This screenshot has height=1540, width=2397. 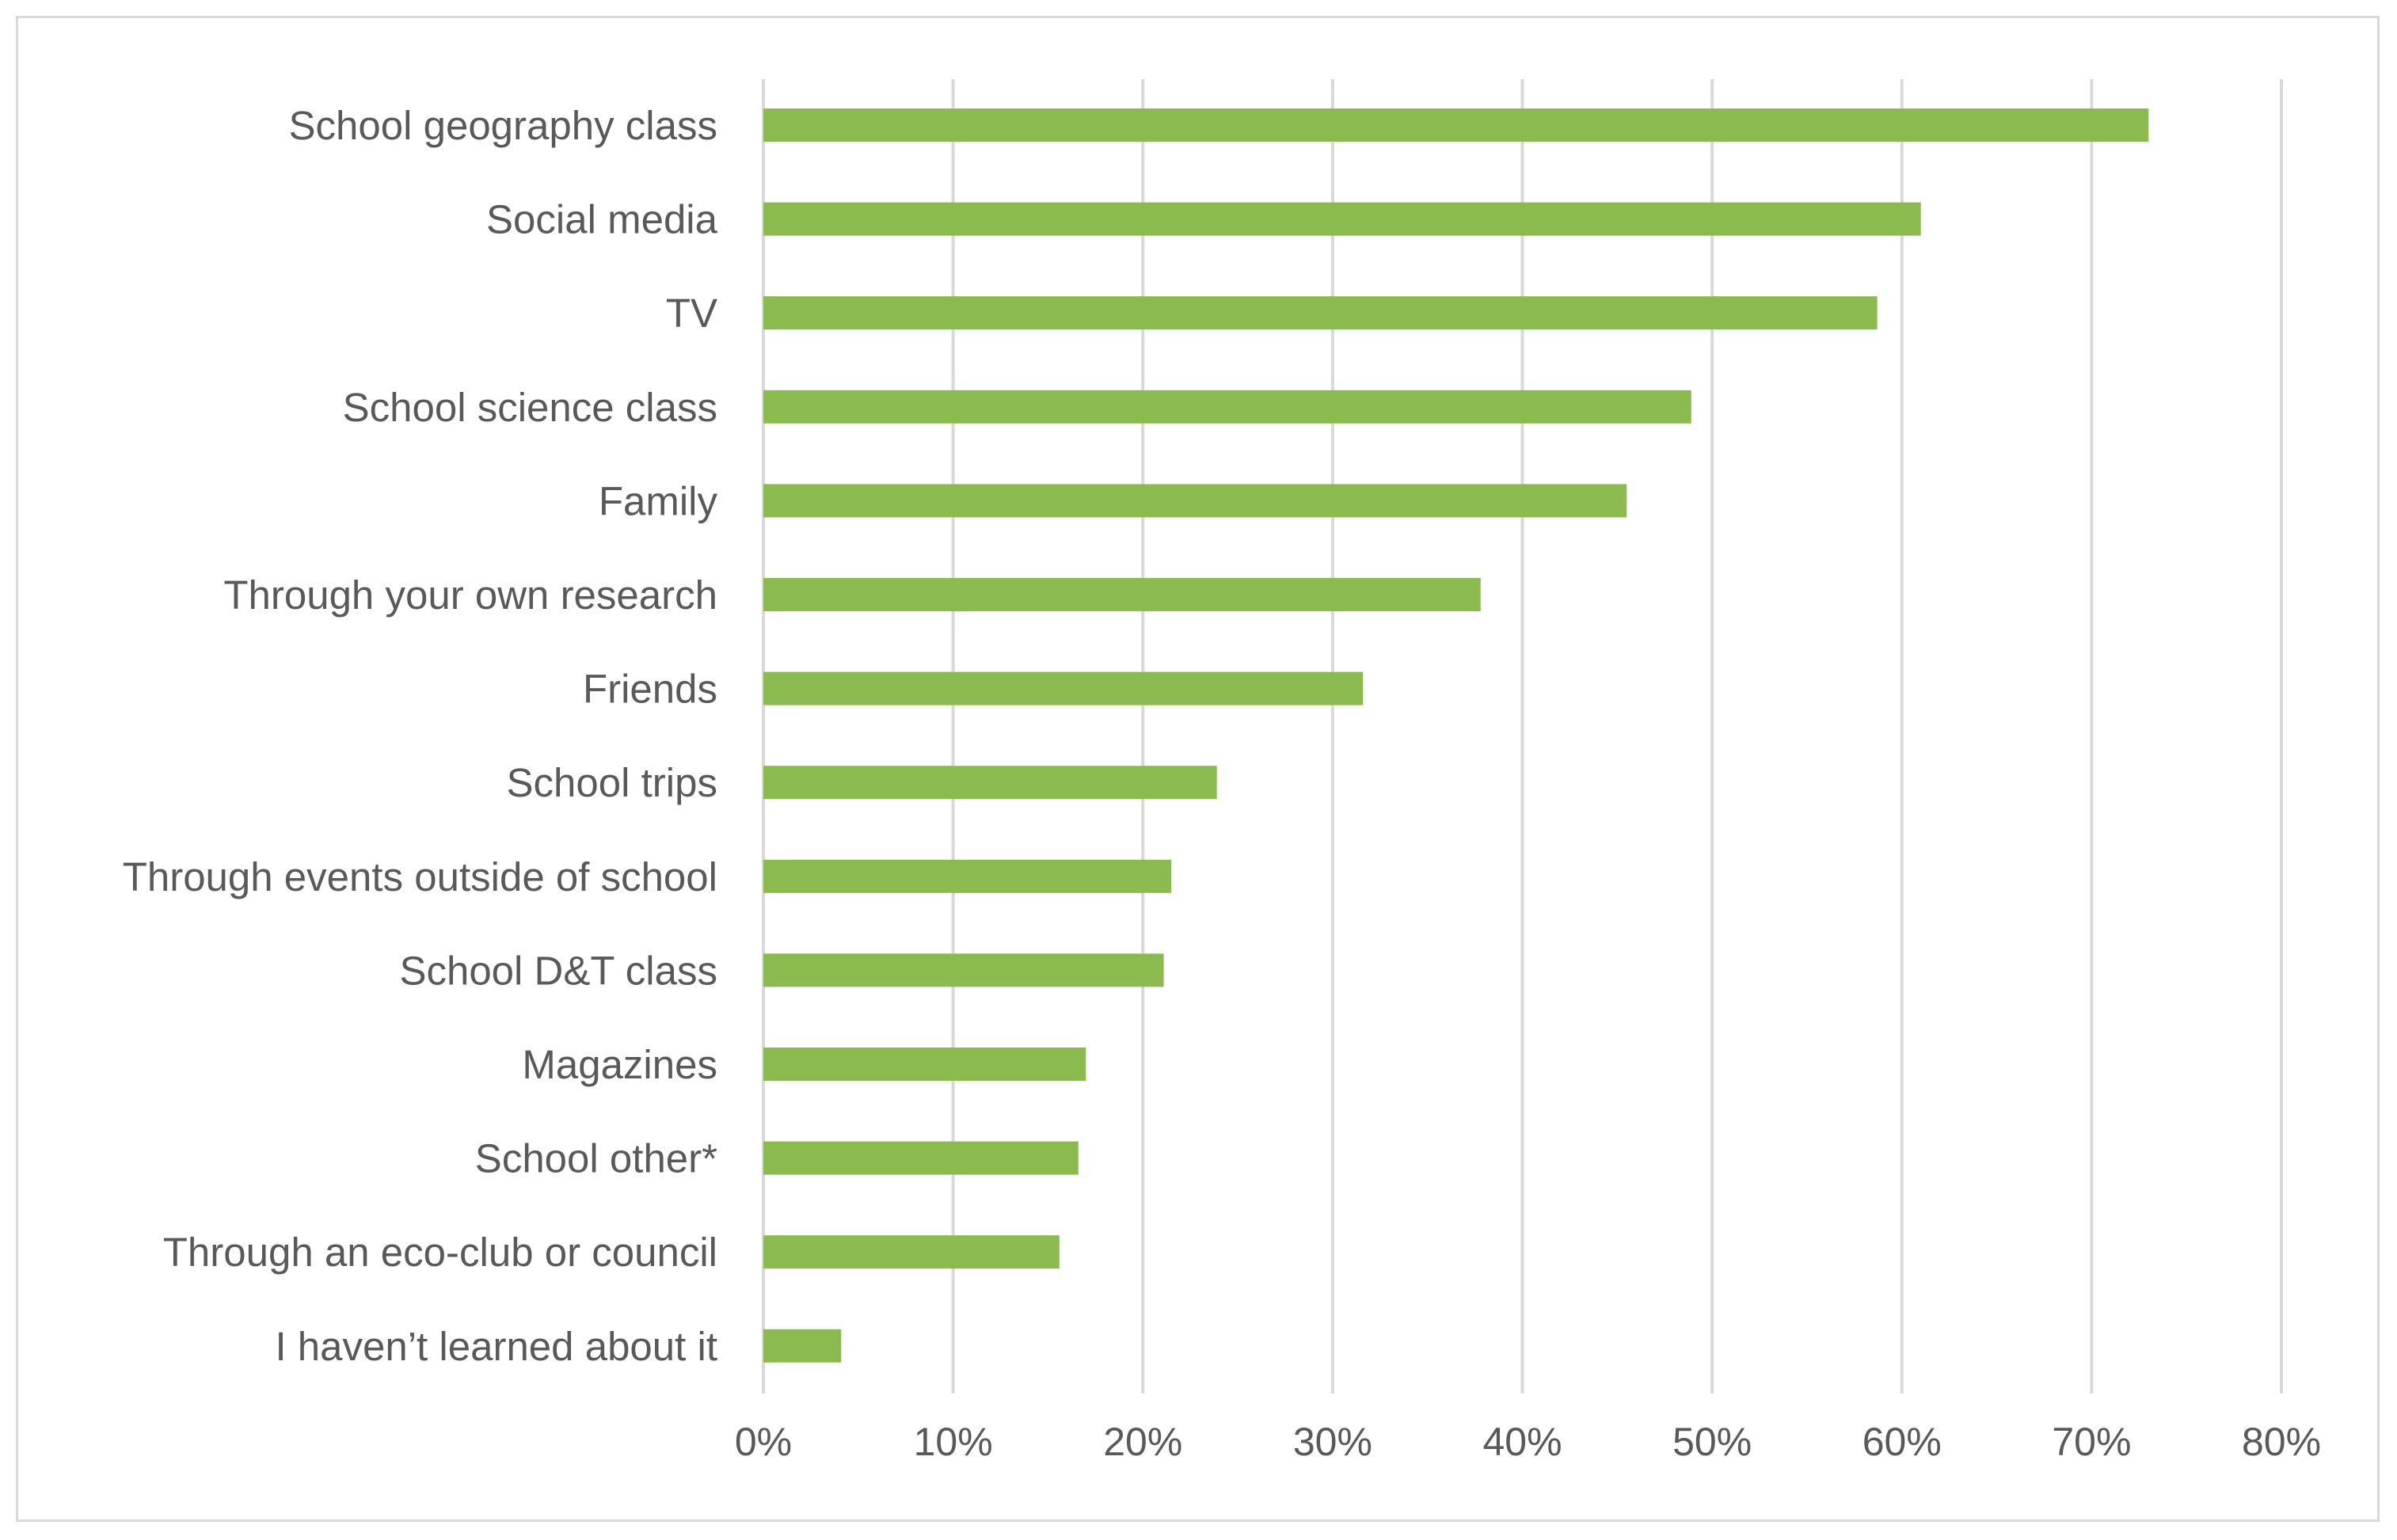 I want to click on category-label: School geography class, so click(x=502, y=125).